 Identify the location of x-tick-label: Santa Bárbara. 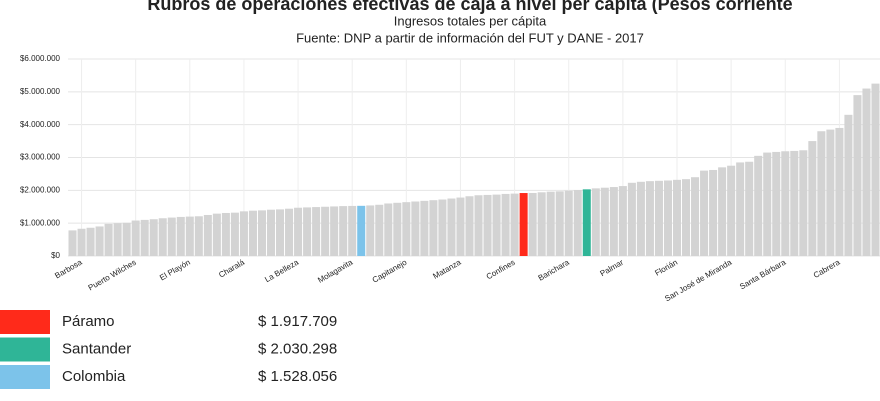
(763, 274).